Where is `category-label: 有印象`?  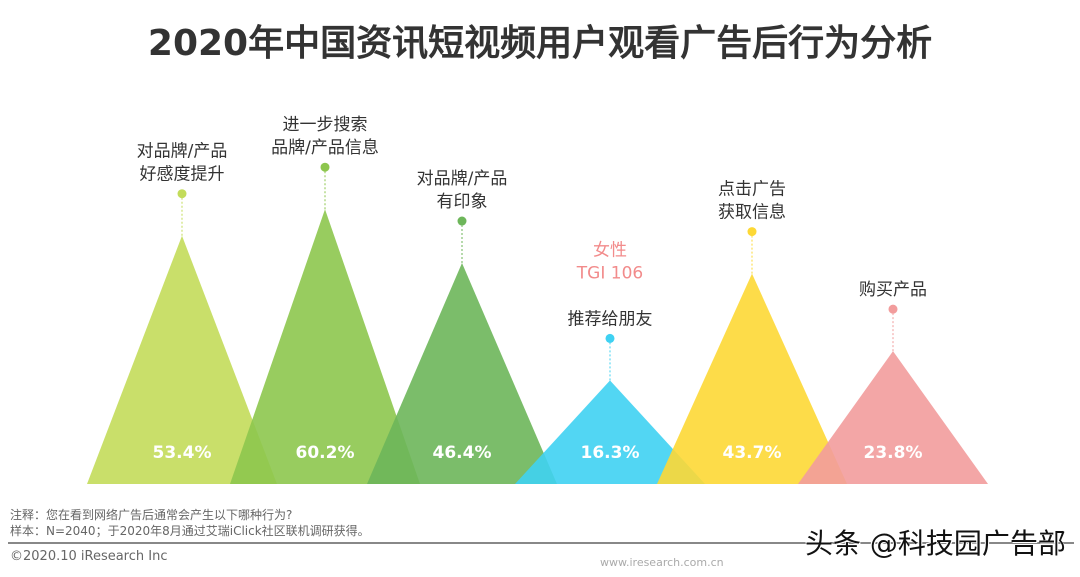
category-label: 有印象 is located at coordinates (462, 202).